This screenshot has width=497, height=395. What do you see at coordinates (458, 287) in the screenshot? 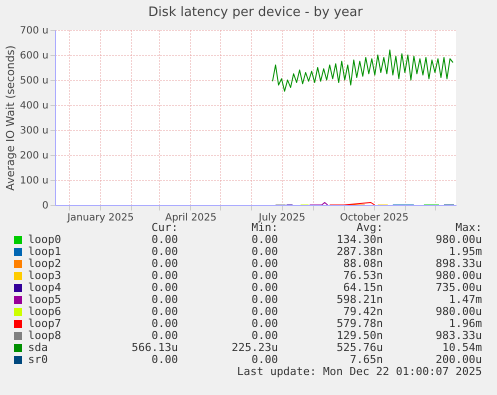
I see `text: 735.00u` at bounding box center [458, 287].